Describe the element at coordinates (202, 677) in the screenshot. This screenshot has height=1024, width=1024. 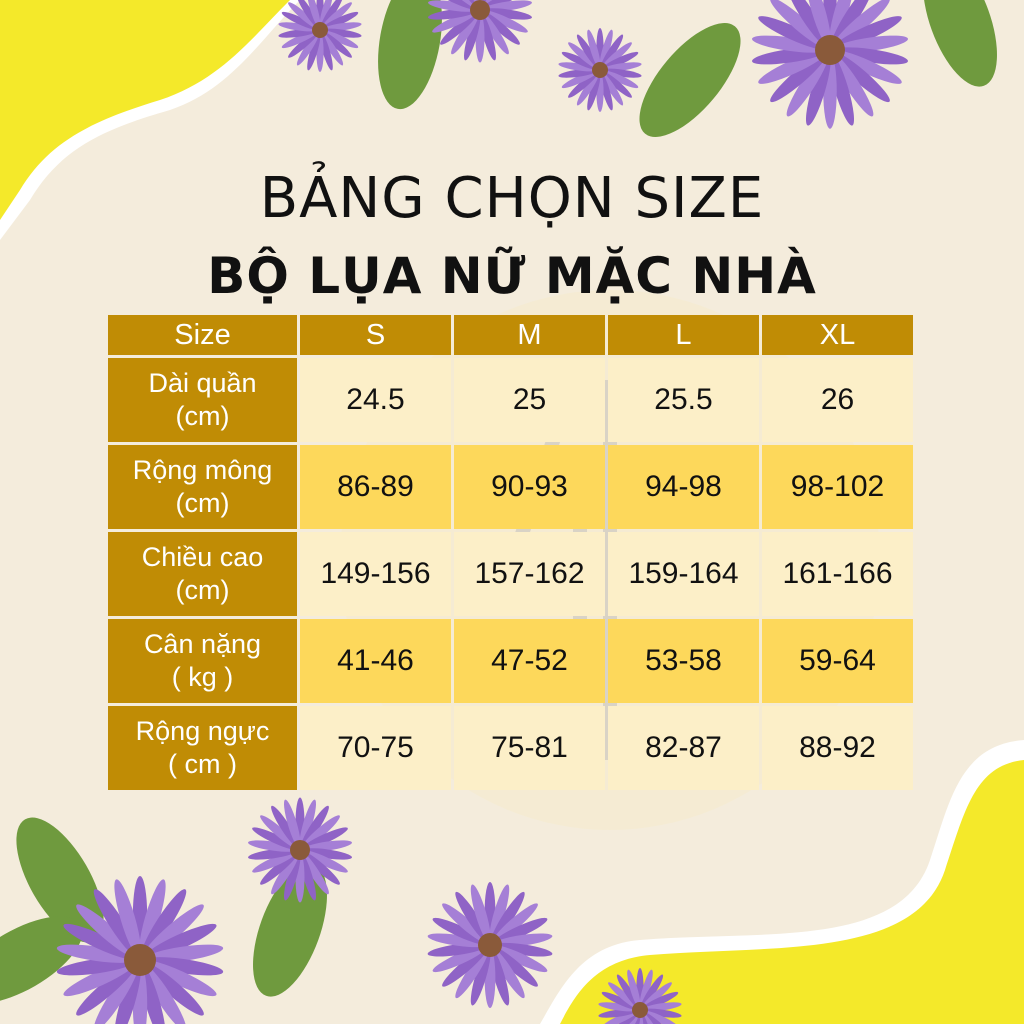
I see `row-label-unit: ( kg )` at that location.